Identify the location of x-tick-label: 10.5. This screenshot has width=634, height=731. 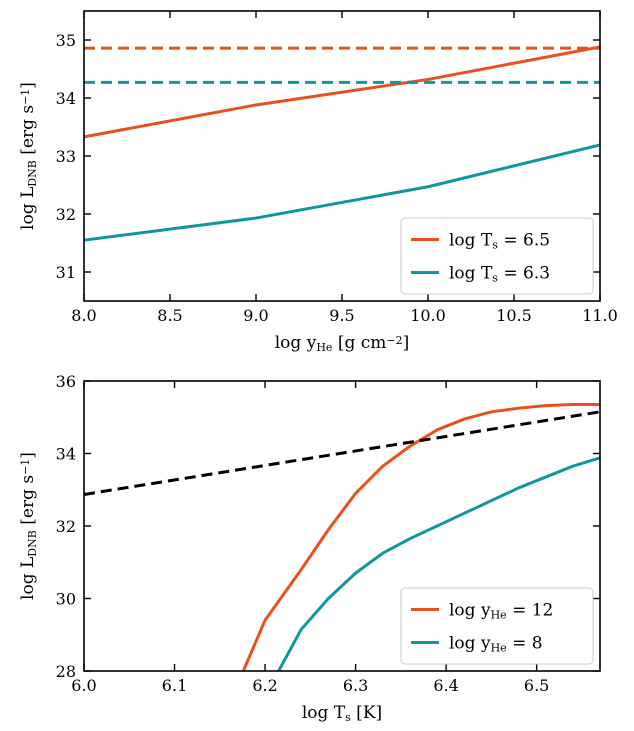
(514, 315).